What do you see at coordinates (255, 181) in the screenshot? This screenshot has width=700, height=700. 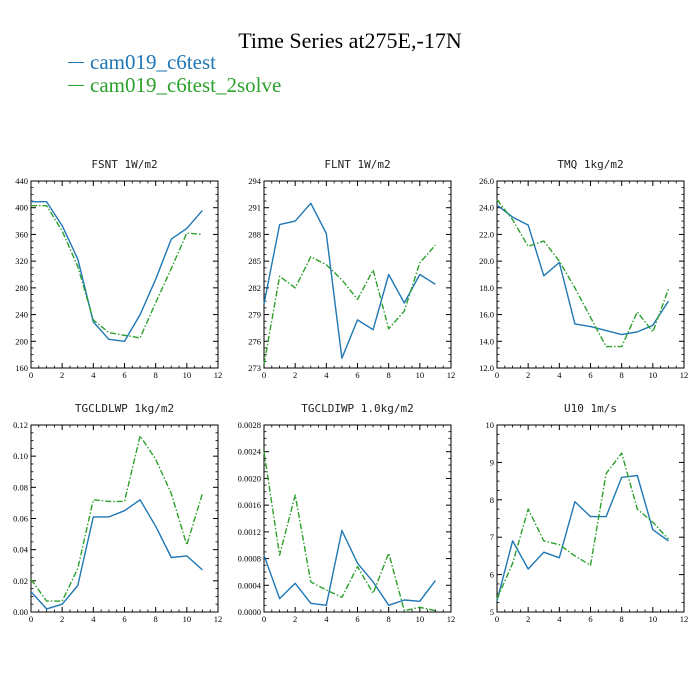 I see `y-tick-label: 294` at bounding box center [255, 181].